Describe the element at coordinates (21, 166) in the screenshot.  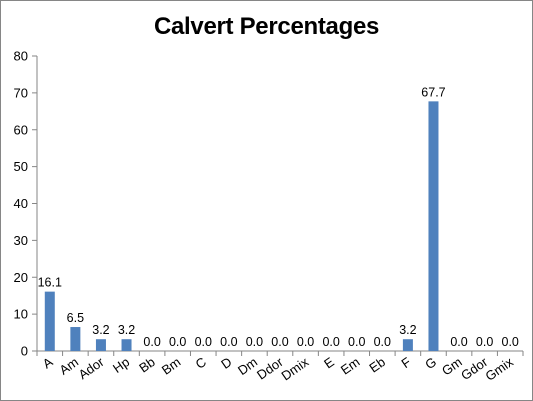
I see `y-tick-label: 50` at that location.